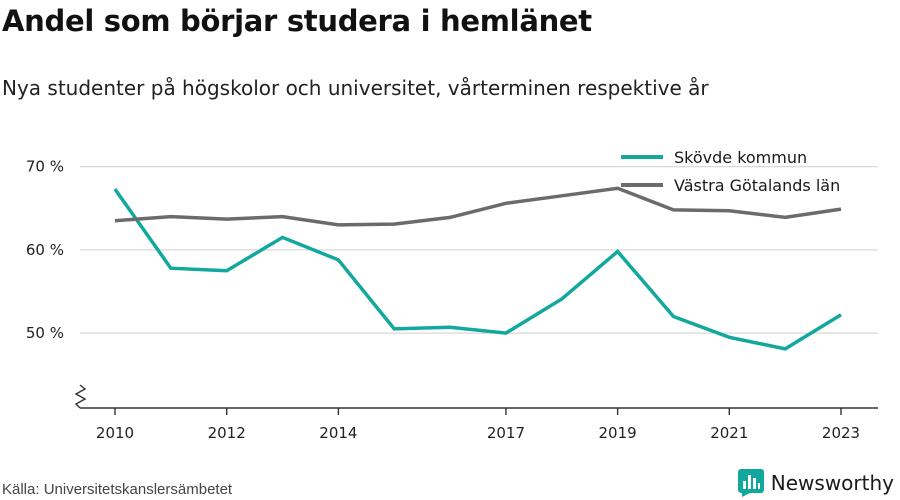  I want to click on axis-break-mark, so click(80, 396).